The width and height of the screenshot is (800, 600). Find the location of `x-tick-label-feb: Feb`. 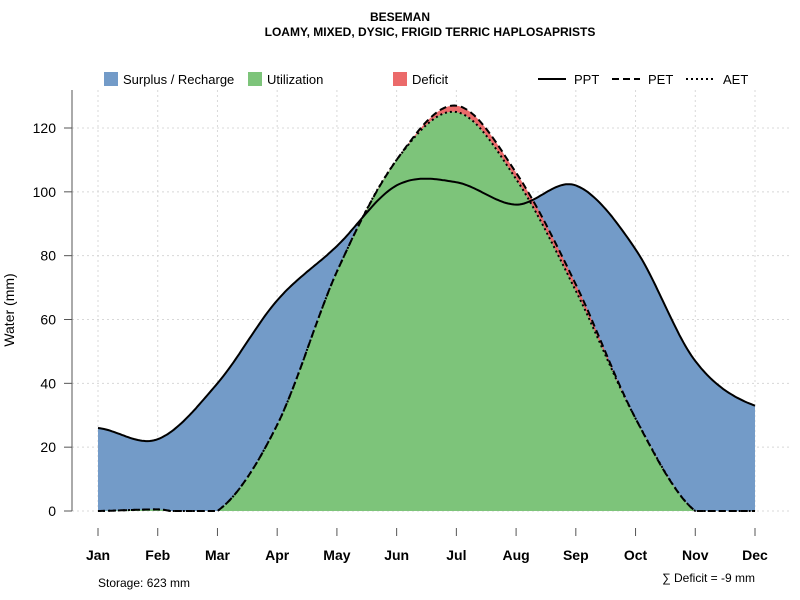

x-tick-label-feb: Feb is located at coordinates (157, 555).